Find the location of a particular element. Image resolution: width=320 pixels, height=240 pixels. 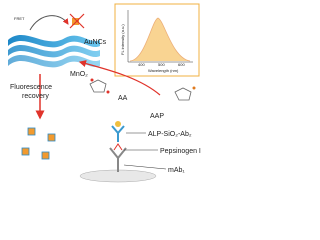

aap-label: AAP is located at coordinates (157, 116).